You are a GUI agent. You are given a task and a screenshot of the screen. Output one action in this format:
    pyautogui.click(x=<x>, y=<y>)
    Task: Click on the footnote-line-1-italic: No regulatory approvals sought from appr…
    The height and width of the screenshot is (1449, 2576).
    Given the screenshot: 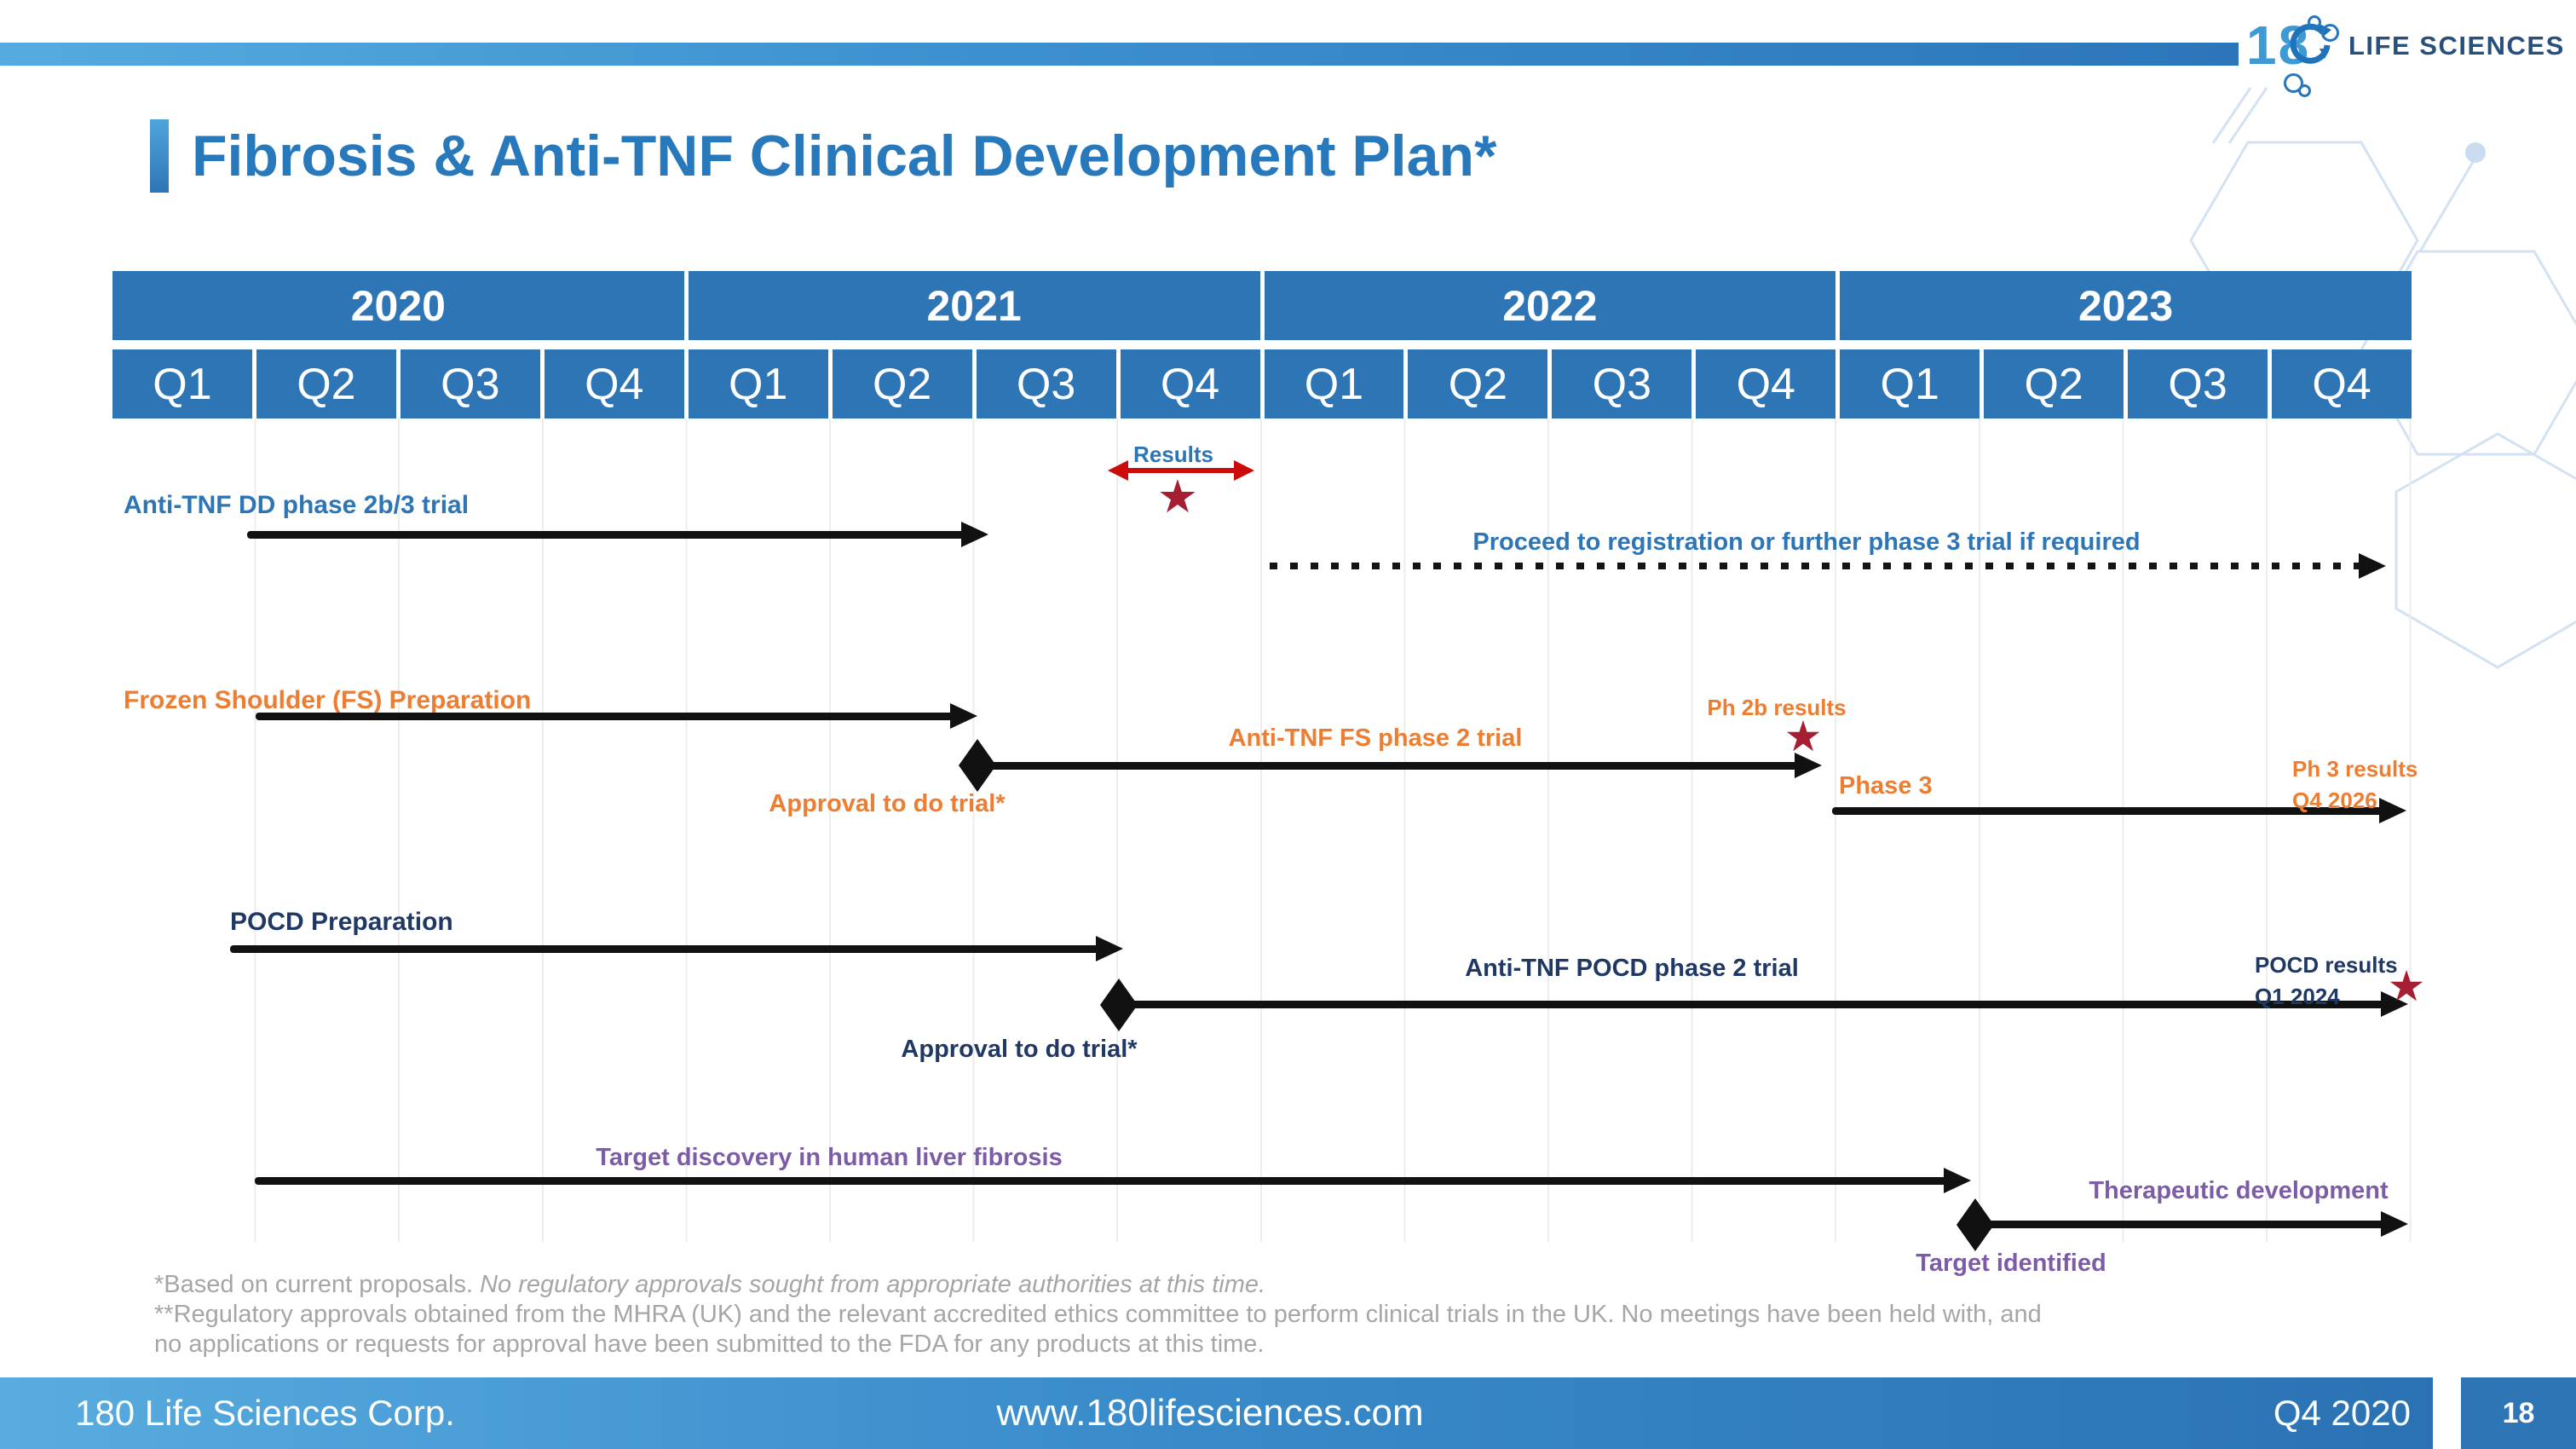 What is the action you would take?
    pyautogui.click(x=873, y=1284)
    